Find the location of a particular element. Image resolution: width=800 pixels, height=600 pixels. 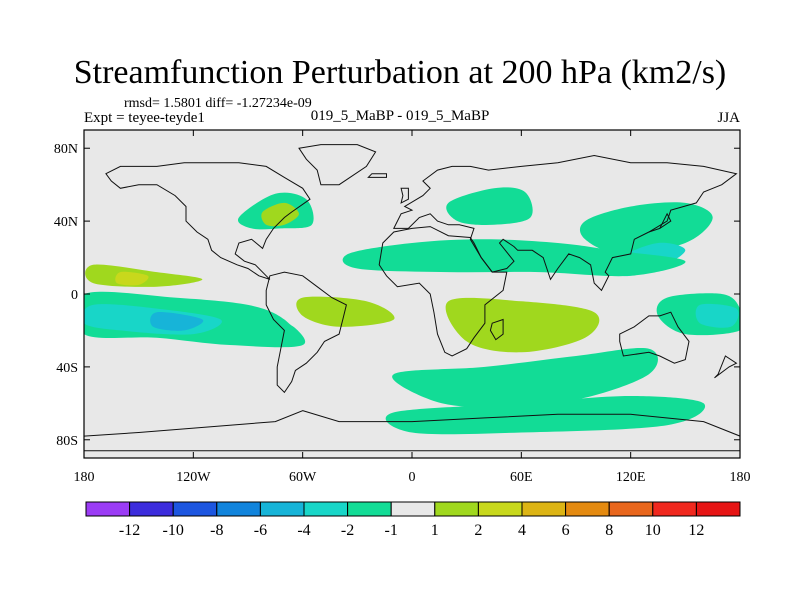

colorbar-label: -2 is located at coordinates (347, 530).